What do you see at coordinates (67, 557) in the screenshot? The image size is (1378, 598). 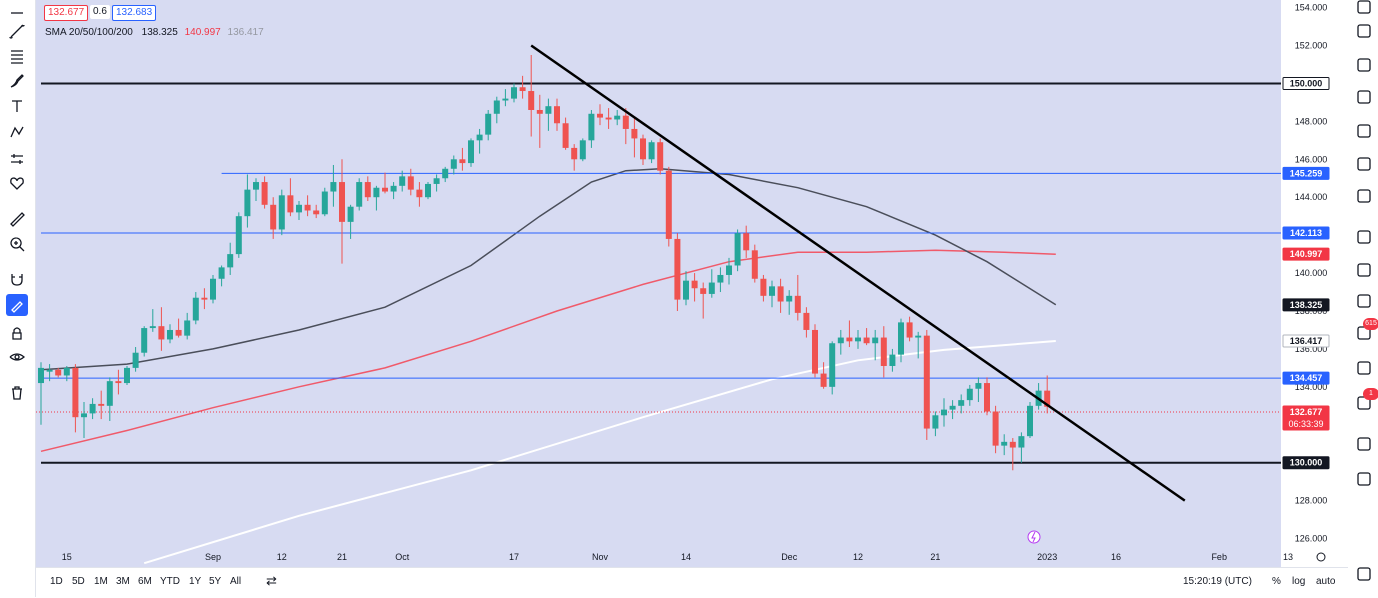 I see `x-tick-label: 15` at bounding box center [67, 557].